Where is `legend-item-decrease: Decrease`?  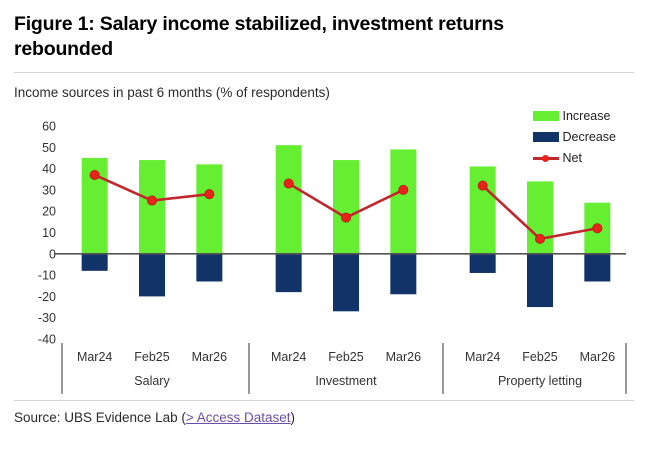 legend-item-decrease: Decrease is located at coordinates (574, 137).